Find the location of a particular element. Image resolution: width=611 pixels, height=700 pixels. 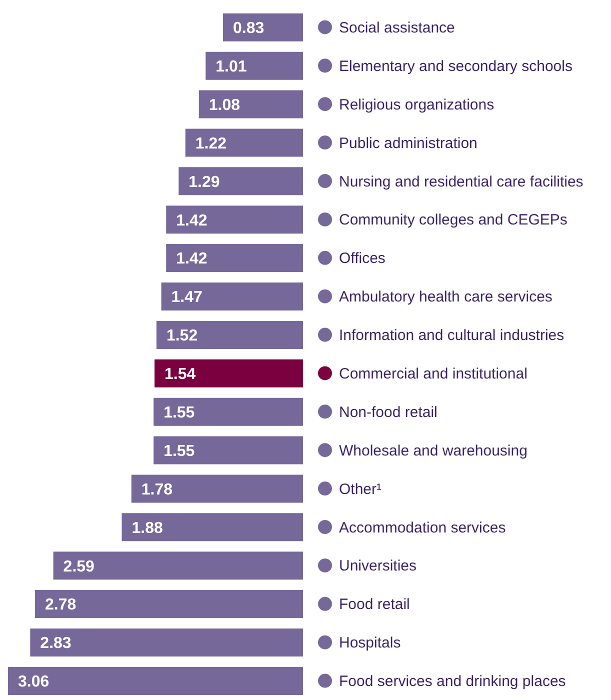

data-label: 1.22 is located at coordinates (211, 143).